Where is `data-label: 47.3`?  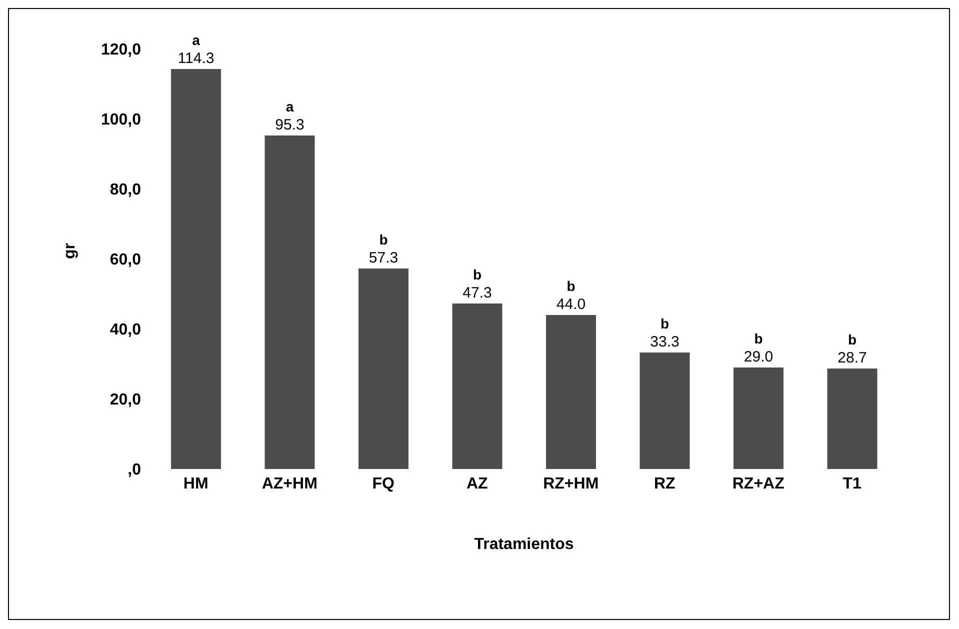 data-label: 47.3 is located at coordinates (477, 293).